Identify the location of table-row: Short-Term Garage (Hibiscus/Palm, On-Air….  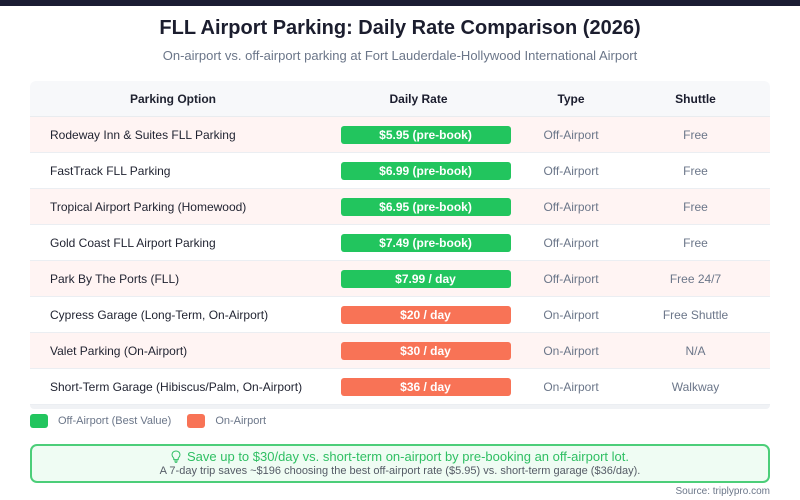
(400, 387).